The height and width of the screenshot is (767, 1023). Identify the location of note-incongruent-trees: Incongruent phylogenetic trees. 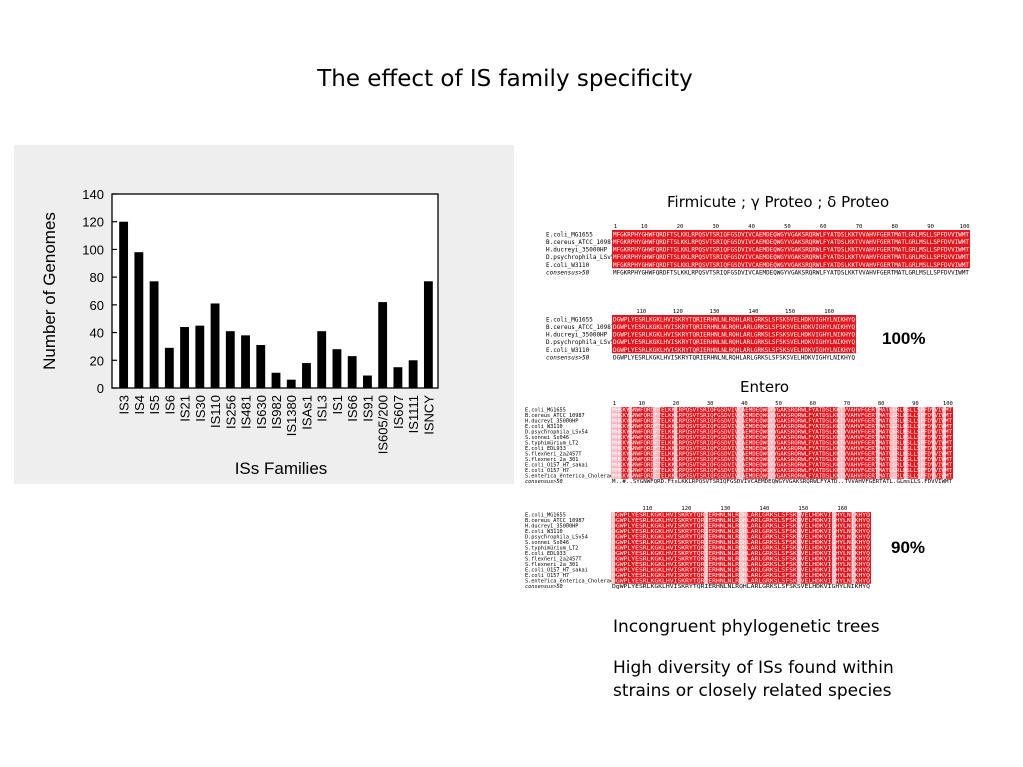
(746, 627).